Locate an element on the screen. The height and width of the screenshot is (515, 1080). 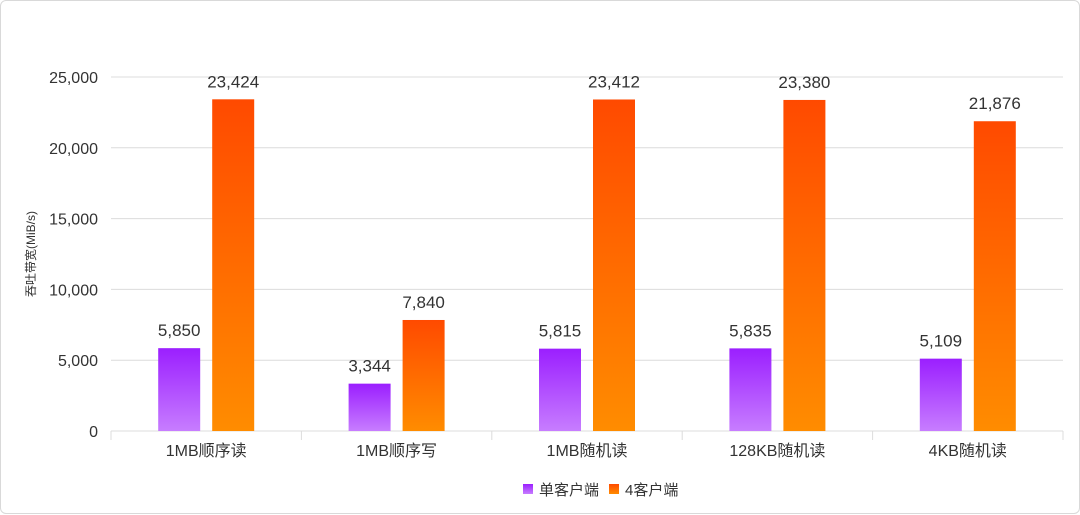
y-axis-ticks: 0 5,000 10,000 15,000 20,000 25,000 is located at coordinates (73, 255).